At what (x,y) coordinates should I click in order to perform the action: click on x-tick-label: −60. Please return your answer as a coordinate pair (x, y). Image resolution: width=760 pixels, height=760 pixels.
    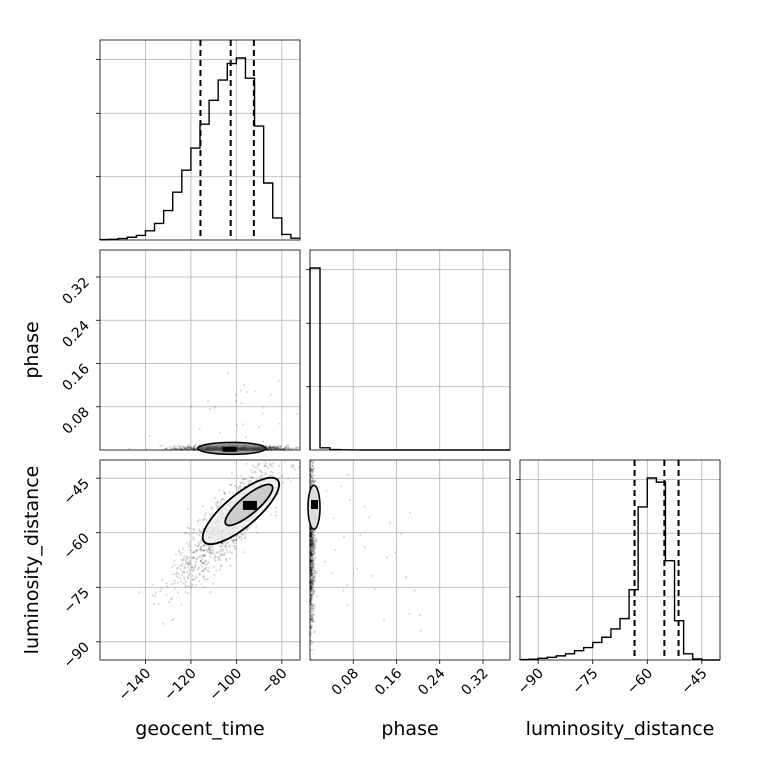
    Looking at the image, I should click on (640, 682).